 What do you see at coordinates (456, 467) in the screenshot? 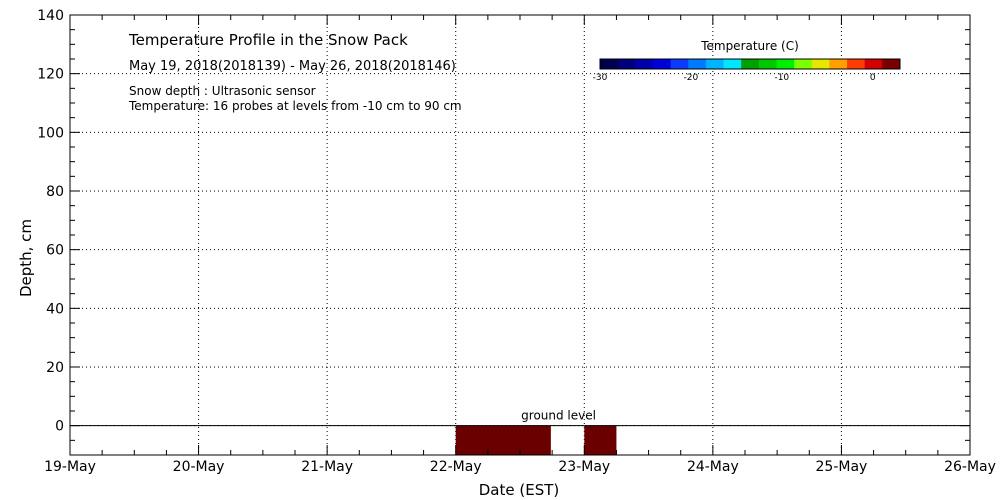
I see `x-tick-label: 22-May` at bounding box center [456, 467].